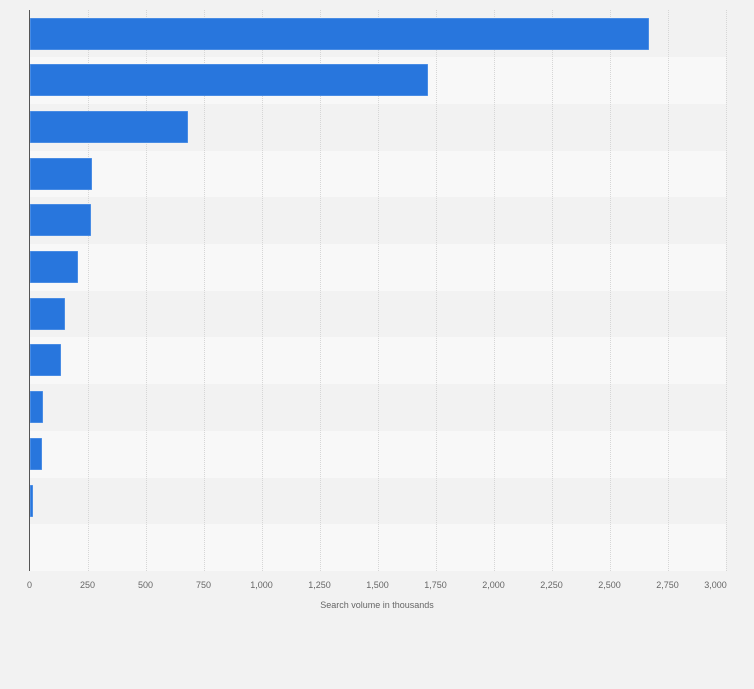 The width and height of the screenshot is (754, 689). Describe the element at coordinates (87, 585) in the screenshot. I see `x-tick-label: 250` at that location.